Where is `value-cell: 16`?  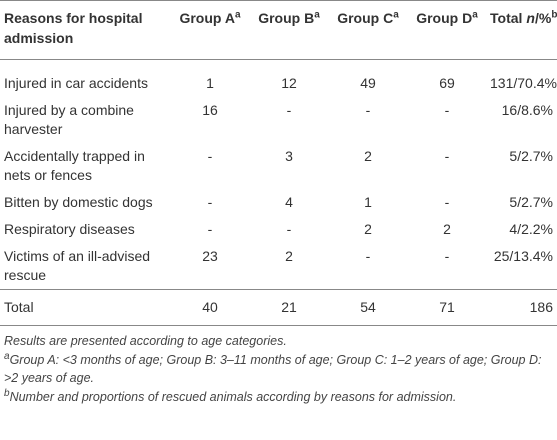 value-cell: 16 is located at coordinates (210, 110).